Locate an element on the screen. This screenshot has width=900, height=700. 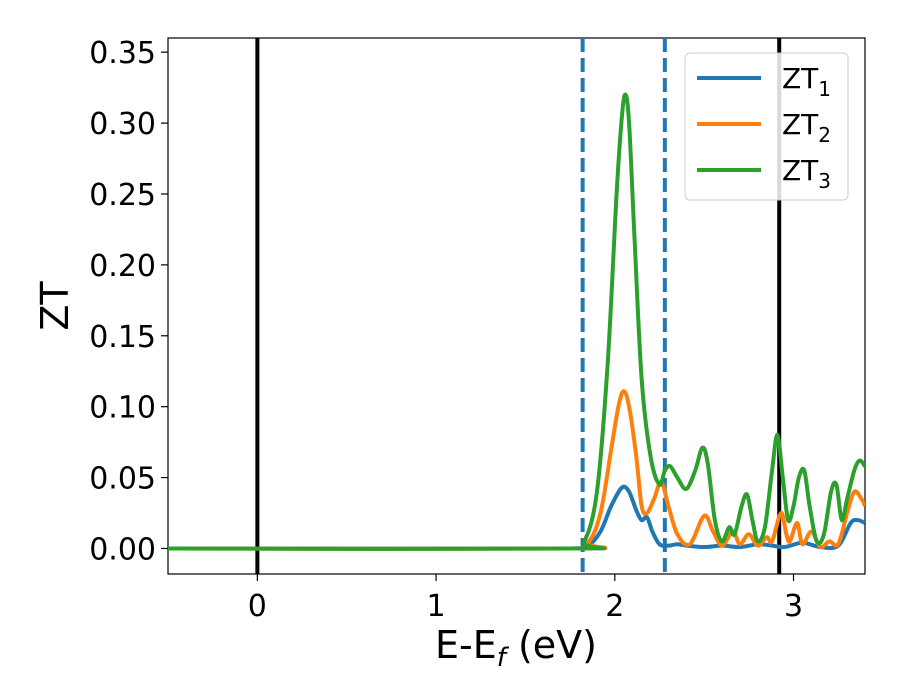
x-axis-ticks: 0 1 2 3 is located at coordinates (525, 599).